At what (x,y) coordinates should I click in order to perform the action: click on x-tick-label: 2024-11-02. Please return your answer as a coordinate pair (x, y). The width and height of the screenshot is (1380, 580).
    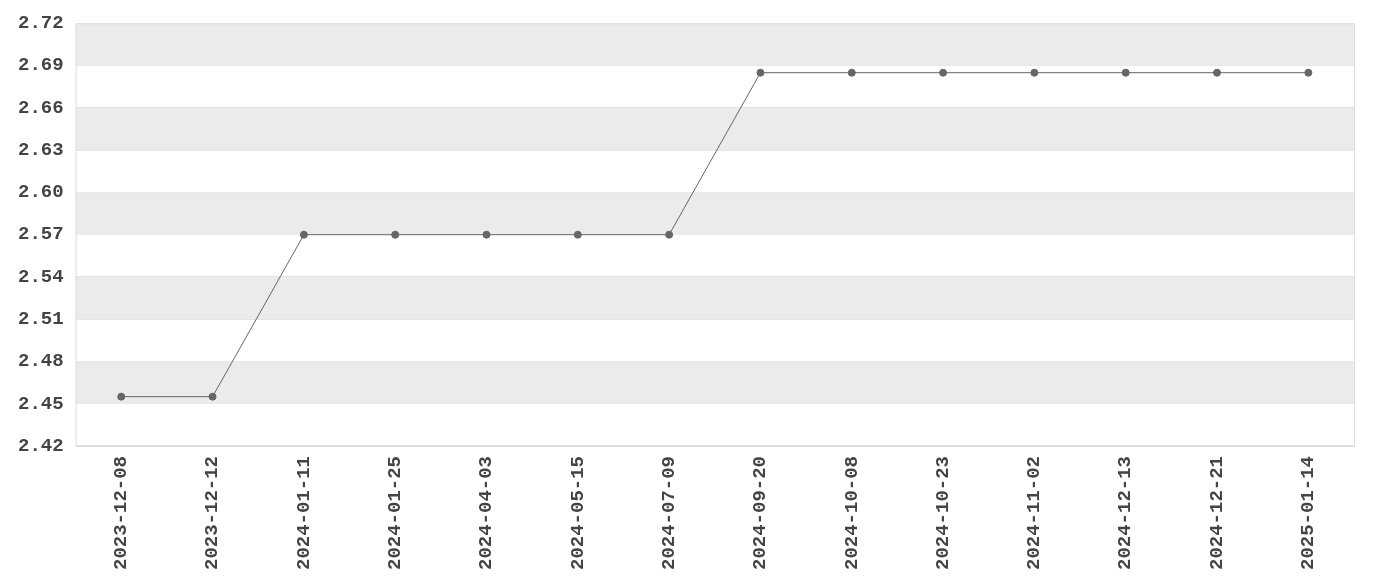
    Looking at the image, I should click on (1034, 513).